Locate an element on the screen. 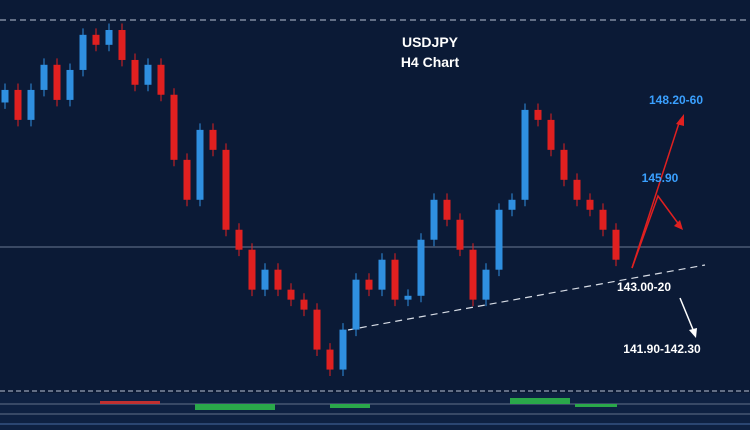 Image resolution: width=750 pixels, height=430 pixels. arrows is located at coordinates (664, 226).